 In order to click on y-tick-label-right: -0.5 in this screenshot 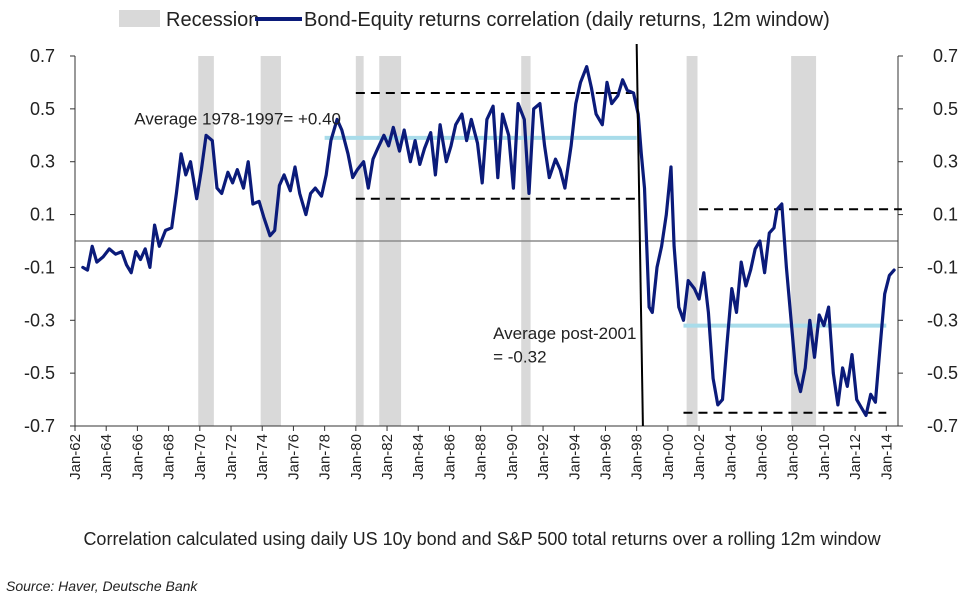, I will do `click(942, 373)`.